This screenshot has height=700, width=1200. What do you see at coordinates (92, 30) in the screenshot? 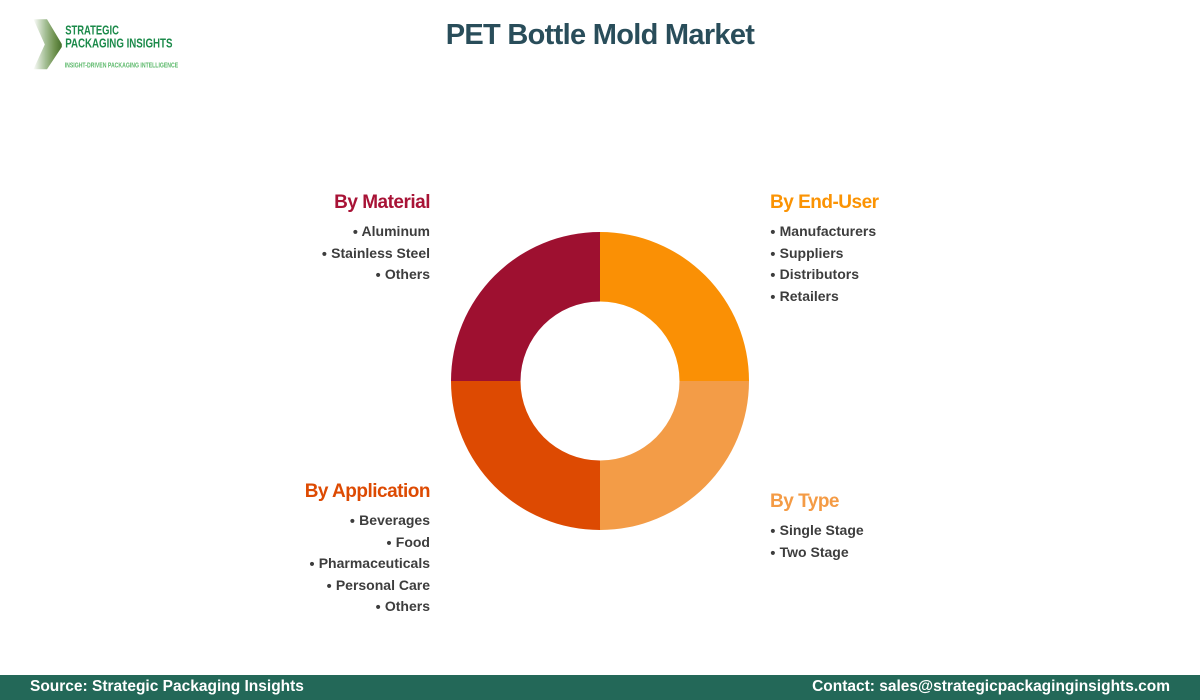
I see `svg-text: STRATEGIC` at bounding box center [92, 30].